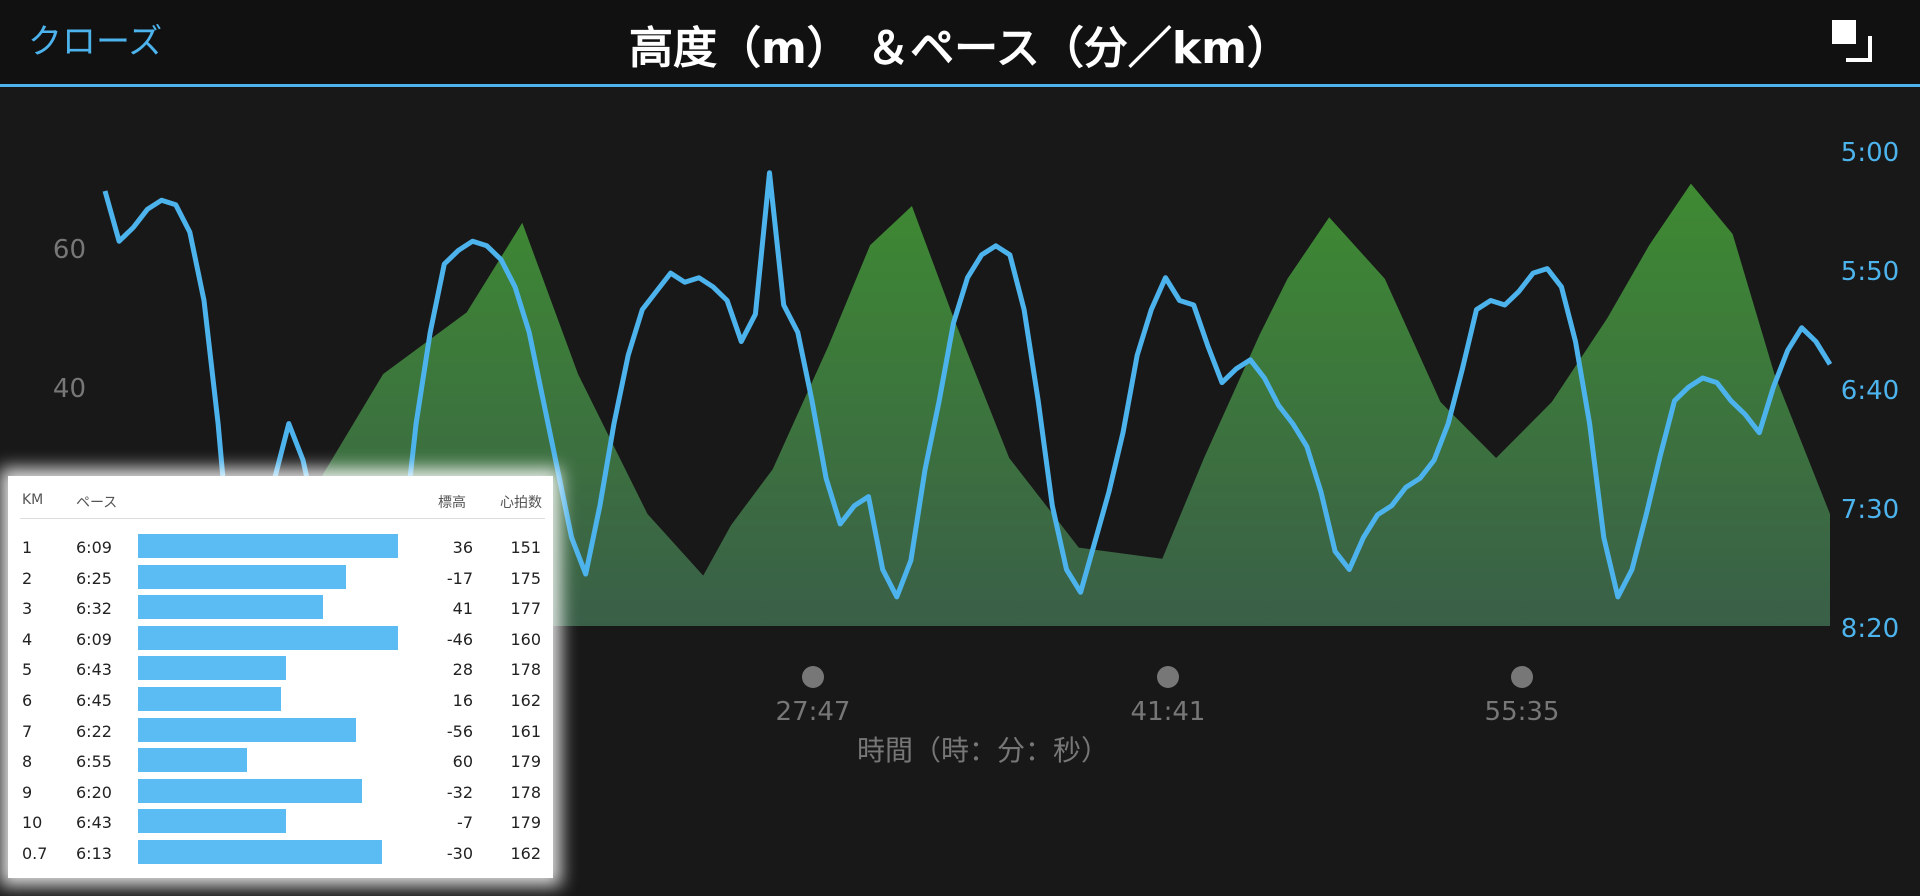  What do you see at coordinates (27, 578) in the screenshot?
I see `lap-km: 2` at bounding box center [27, 578].